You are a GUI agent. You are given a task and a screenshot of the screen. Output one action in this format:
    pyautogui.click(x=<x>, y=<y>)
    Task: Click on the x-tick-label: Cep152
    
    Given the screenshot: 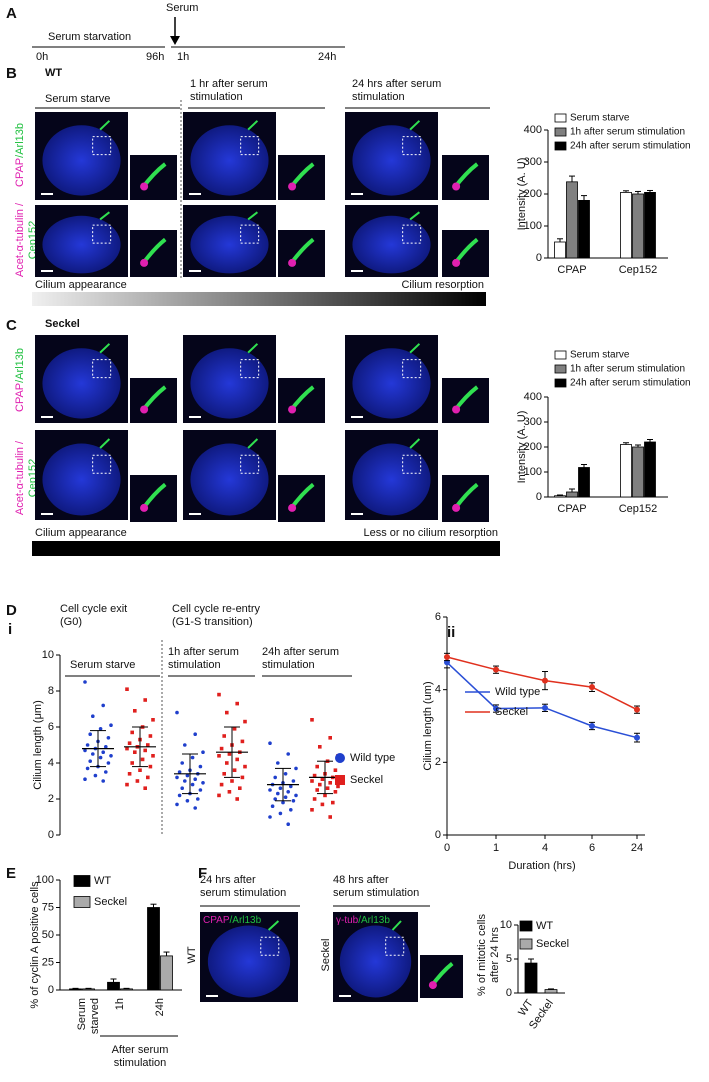 What is the action you would take?
    pyautogui.click(x=638, y=270)
    